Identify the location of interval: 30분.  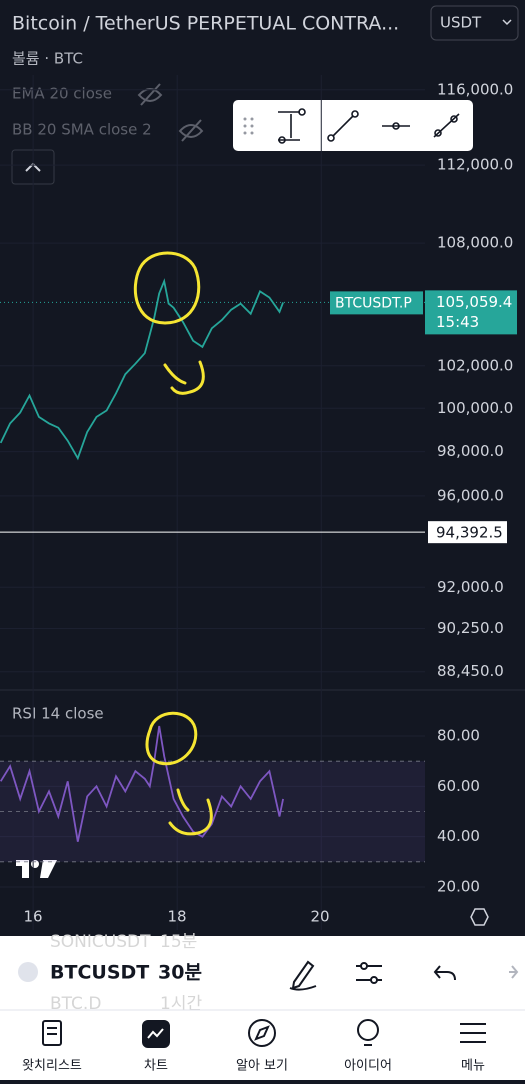
(180, 973).